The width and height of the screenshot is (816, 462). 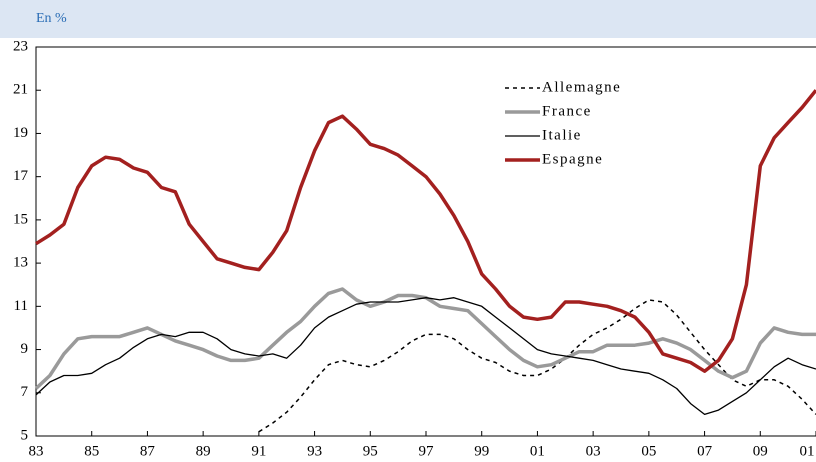 What do you see at coordinates (314, 451) in the screenshot?
I see `x-tick-label: 93` at bounding box center [314, 451].